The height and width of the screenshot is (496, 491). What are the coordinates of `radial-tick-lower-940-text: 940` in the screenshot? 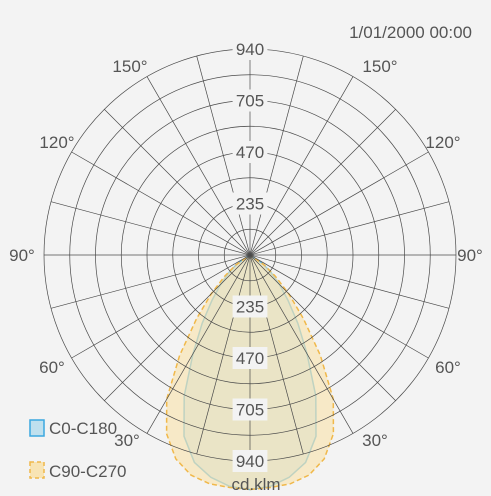 It's located at (250, 461).